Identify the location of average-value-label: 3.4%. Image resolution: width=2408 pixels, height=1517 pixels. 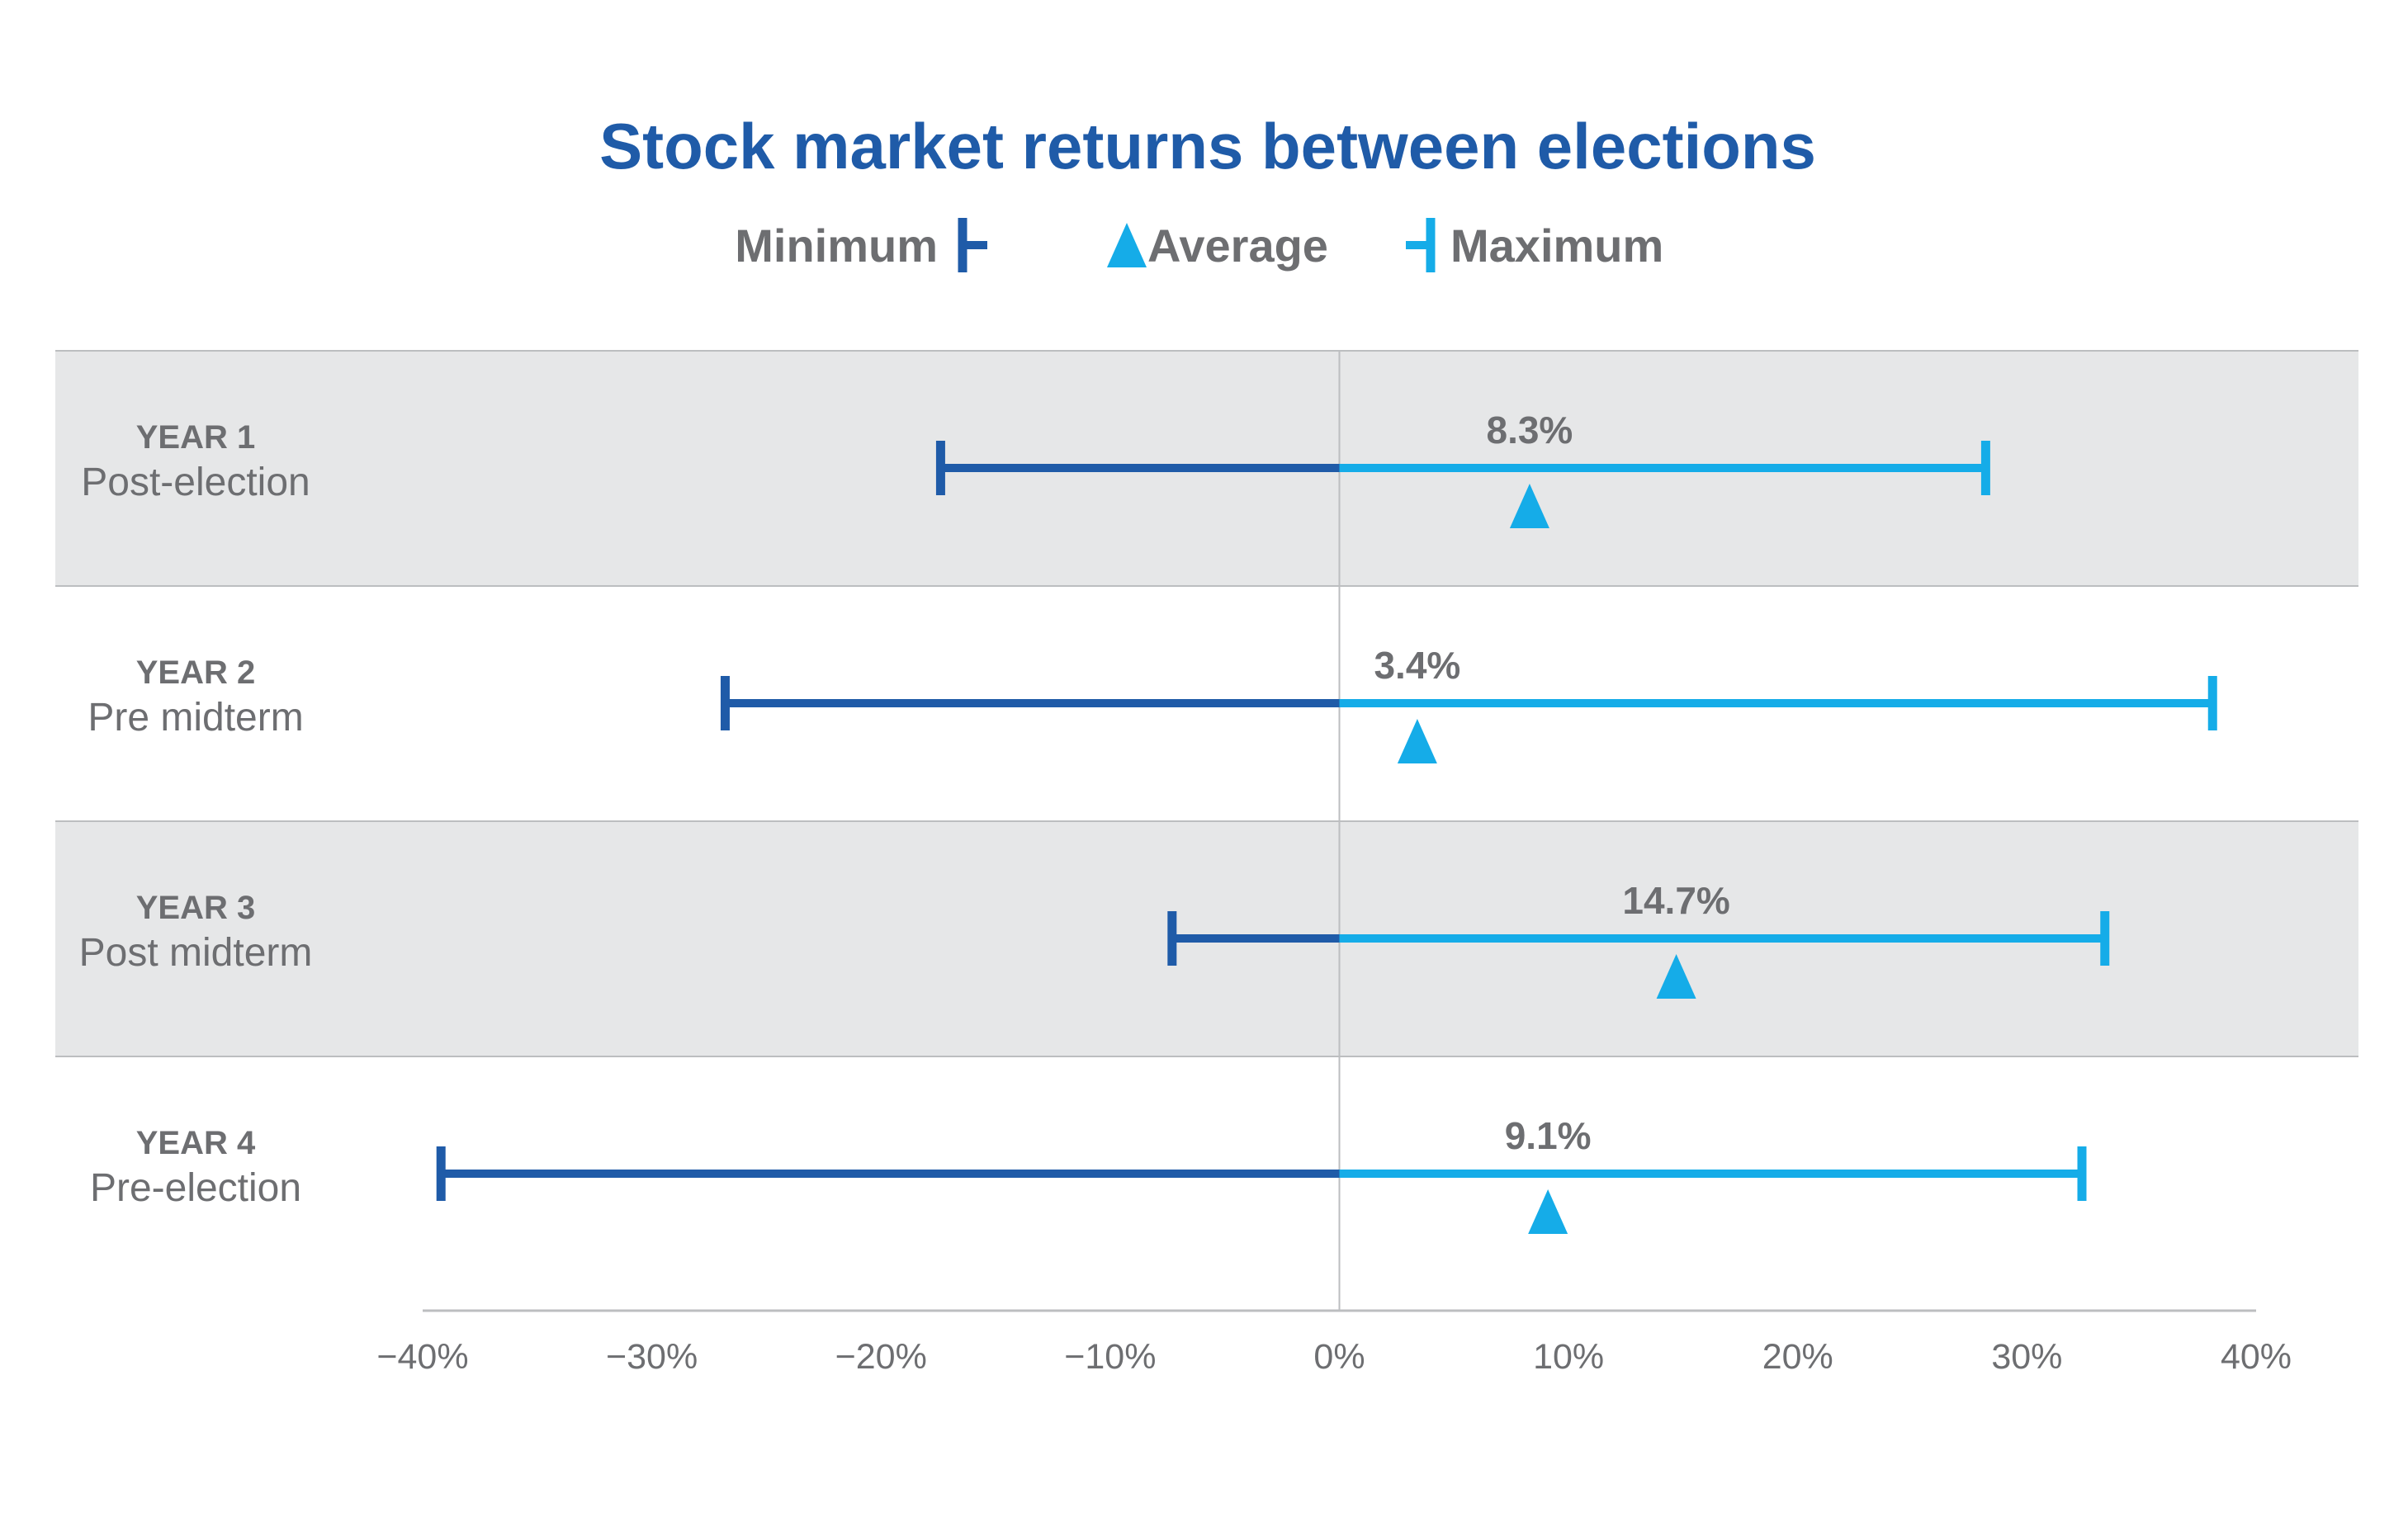
(1417, 665).